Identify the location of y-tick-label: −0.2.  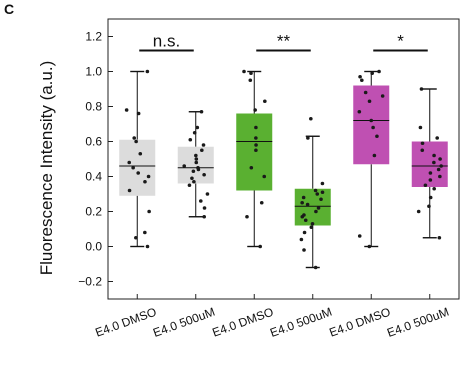
(90, 282).